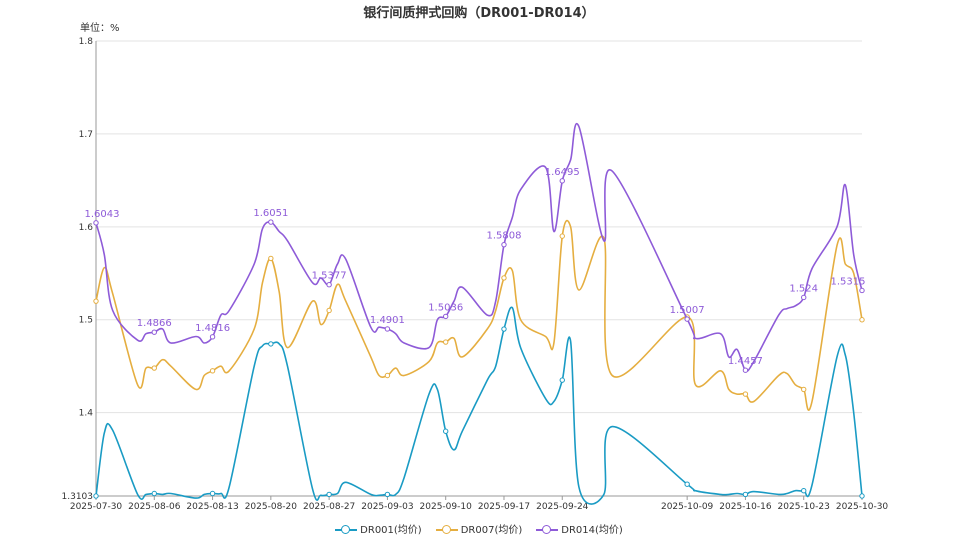 The width and height of the screenshot is (958, 539). I want to click on unit-label: 单位：%, so click(100, 28).